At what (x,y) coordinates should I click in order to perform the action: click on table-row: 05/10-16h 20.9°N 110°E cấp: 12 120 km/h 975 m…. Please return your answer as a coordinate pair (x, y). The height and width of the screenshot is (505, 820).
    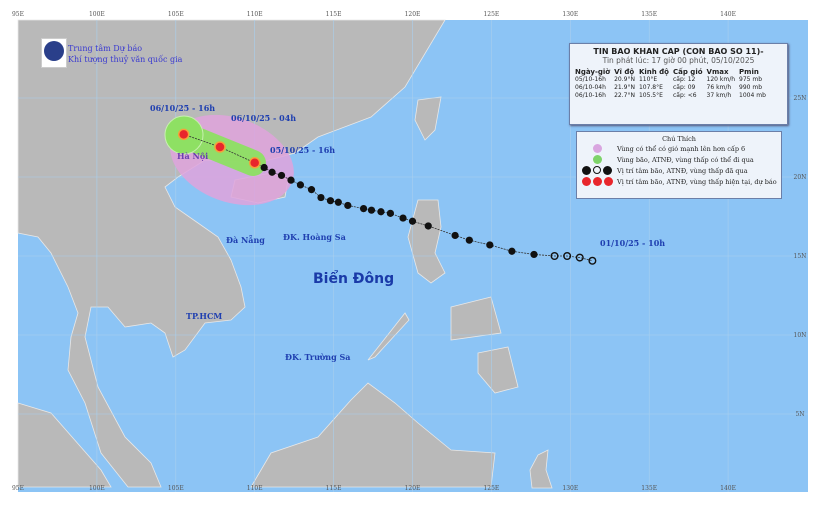
    Looking at the image, I should click on (670, 80).